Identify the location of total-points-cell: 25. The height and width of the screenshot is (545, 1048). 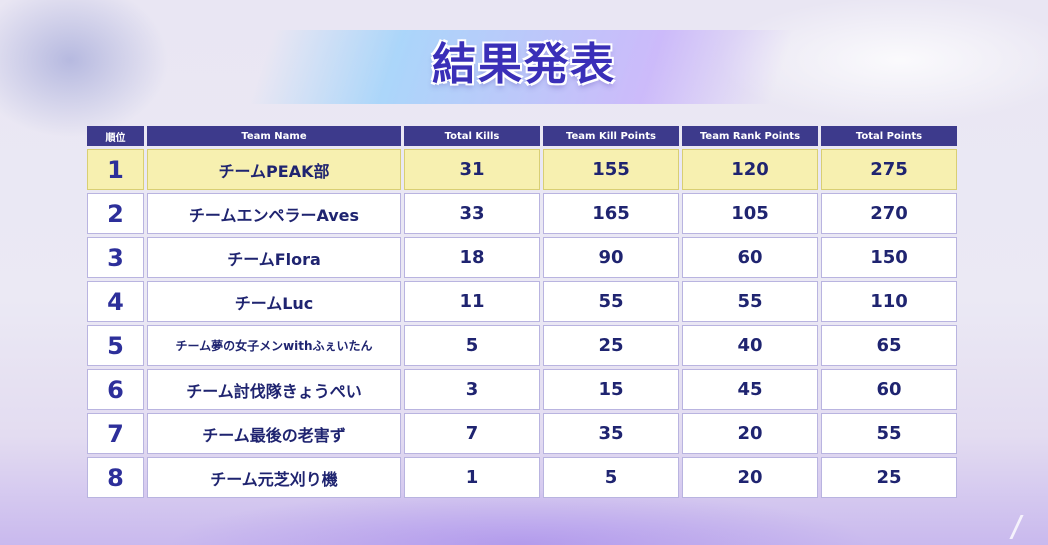
(889, 477).